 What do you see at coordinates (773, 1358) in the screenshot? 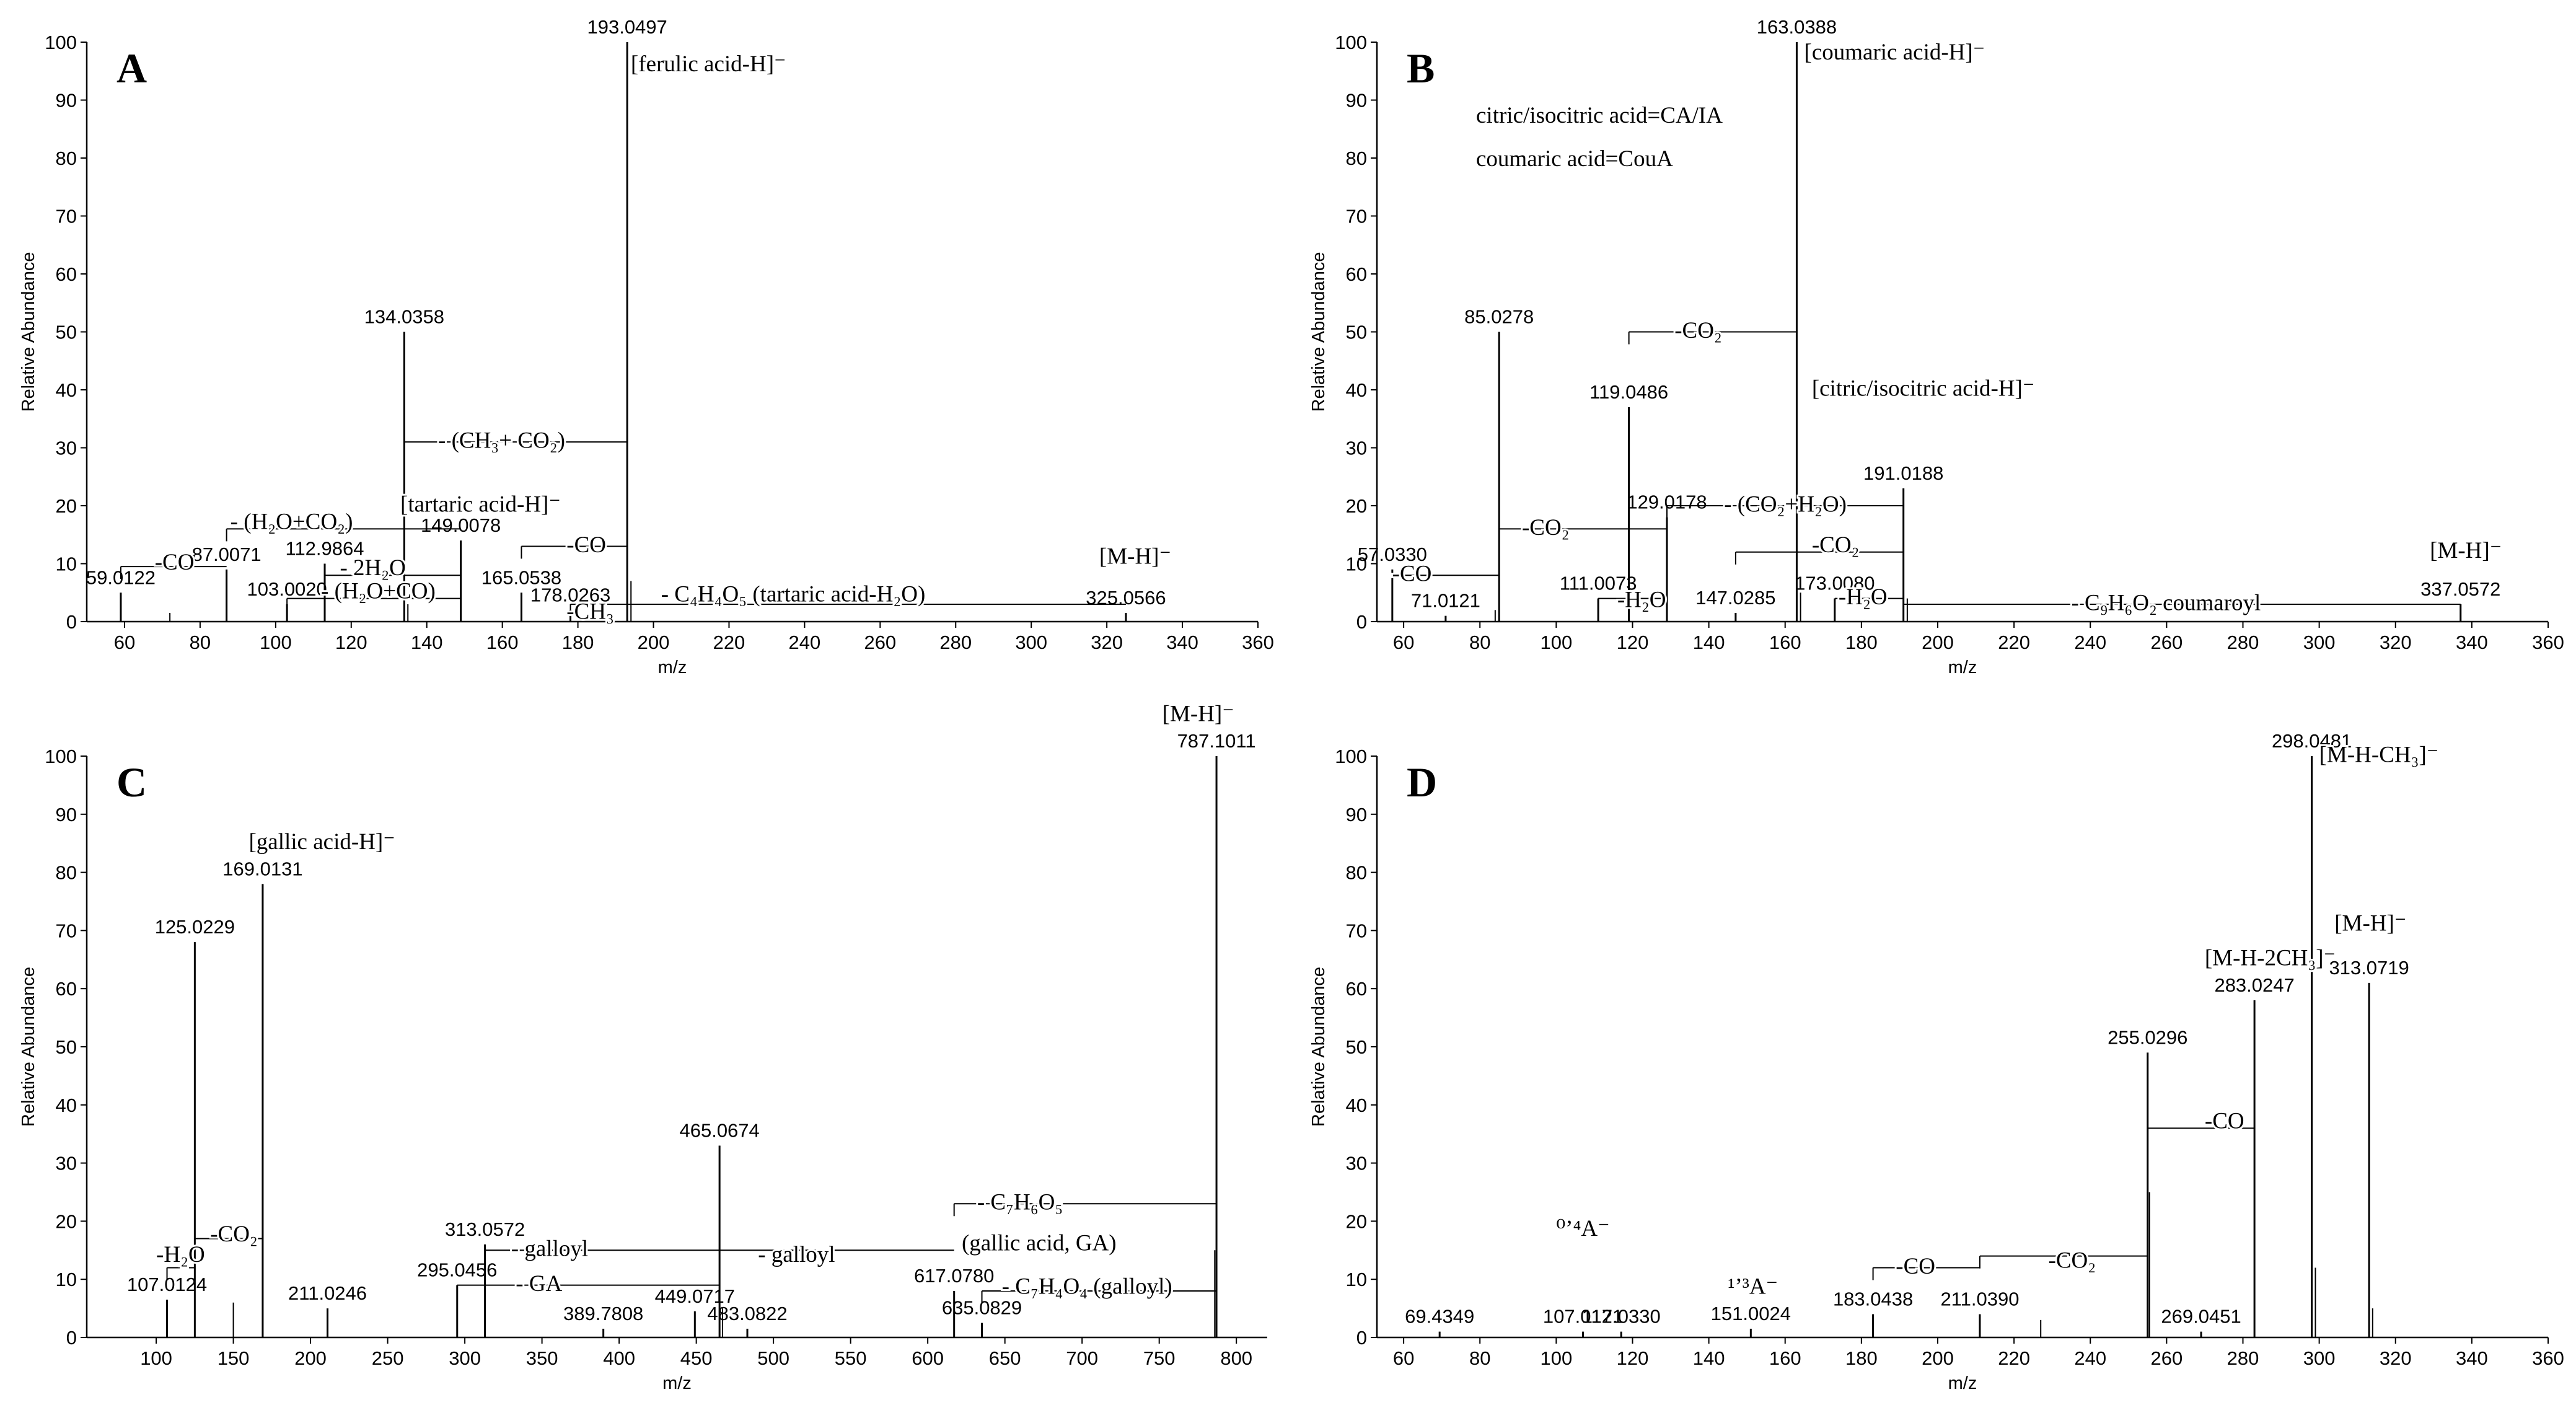
I see `x-tick-label: 500` at bounding box center [773, 1358].